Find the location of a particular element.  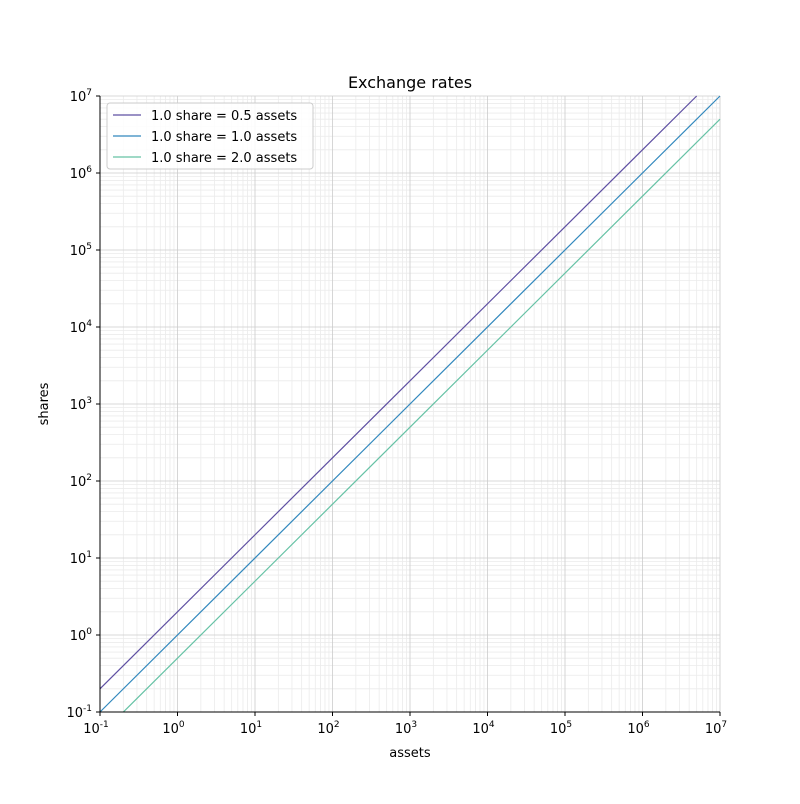

x-tick-label: 10⁵ is located at coordinates (561, 728).